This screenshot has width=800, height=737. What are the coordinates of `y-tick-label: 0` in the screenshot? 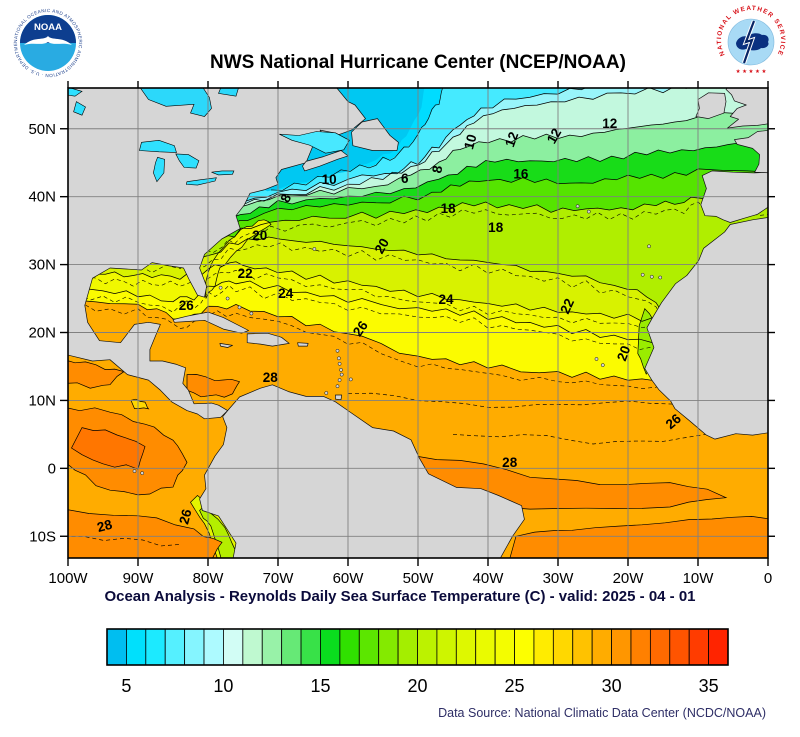 It's located at (52, 468).